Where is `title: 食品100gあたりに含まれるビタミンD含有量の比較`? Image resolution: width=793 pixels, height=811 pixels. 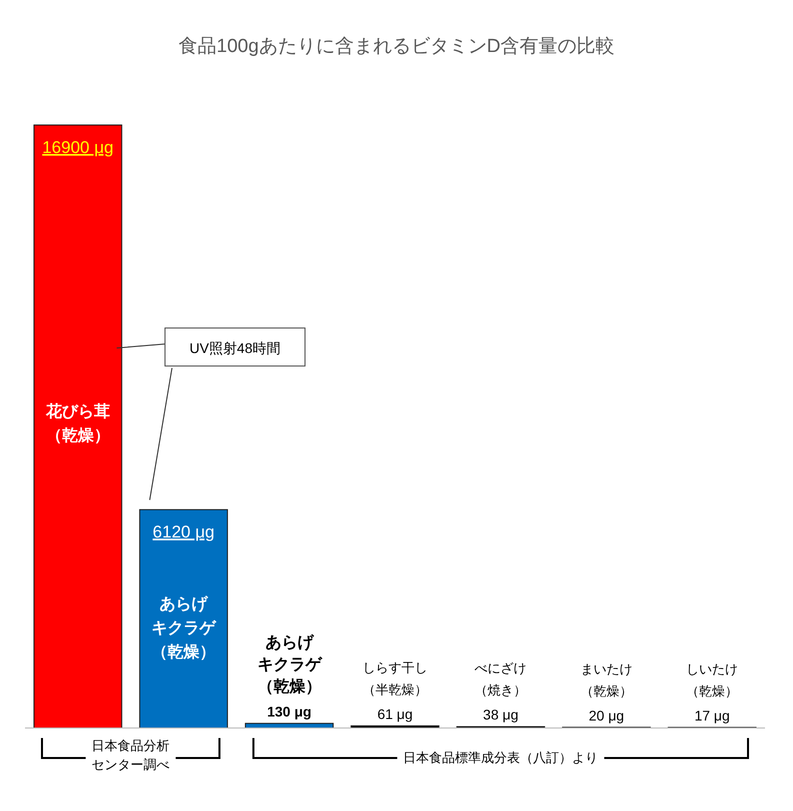
title: 食品100gあたりに含まれるビタミンD含有量の比較 is located at coordinates (396, 46).